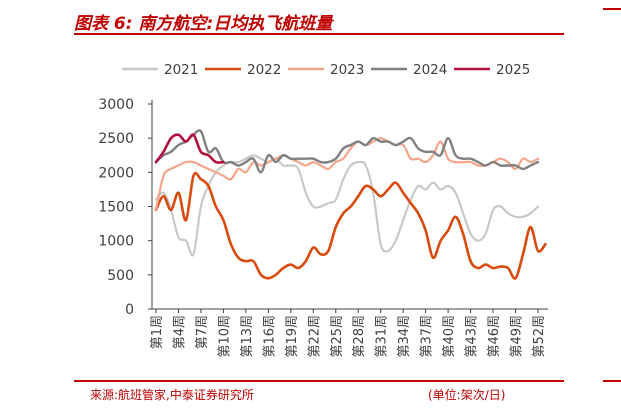  What do you see at coordinates (347, 151) in the screenshot?
I see `series-line-2024` at bounding box center [347, 151].